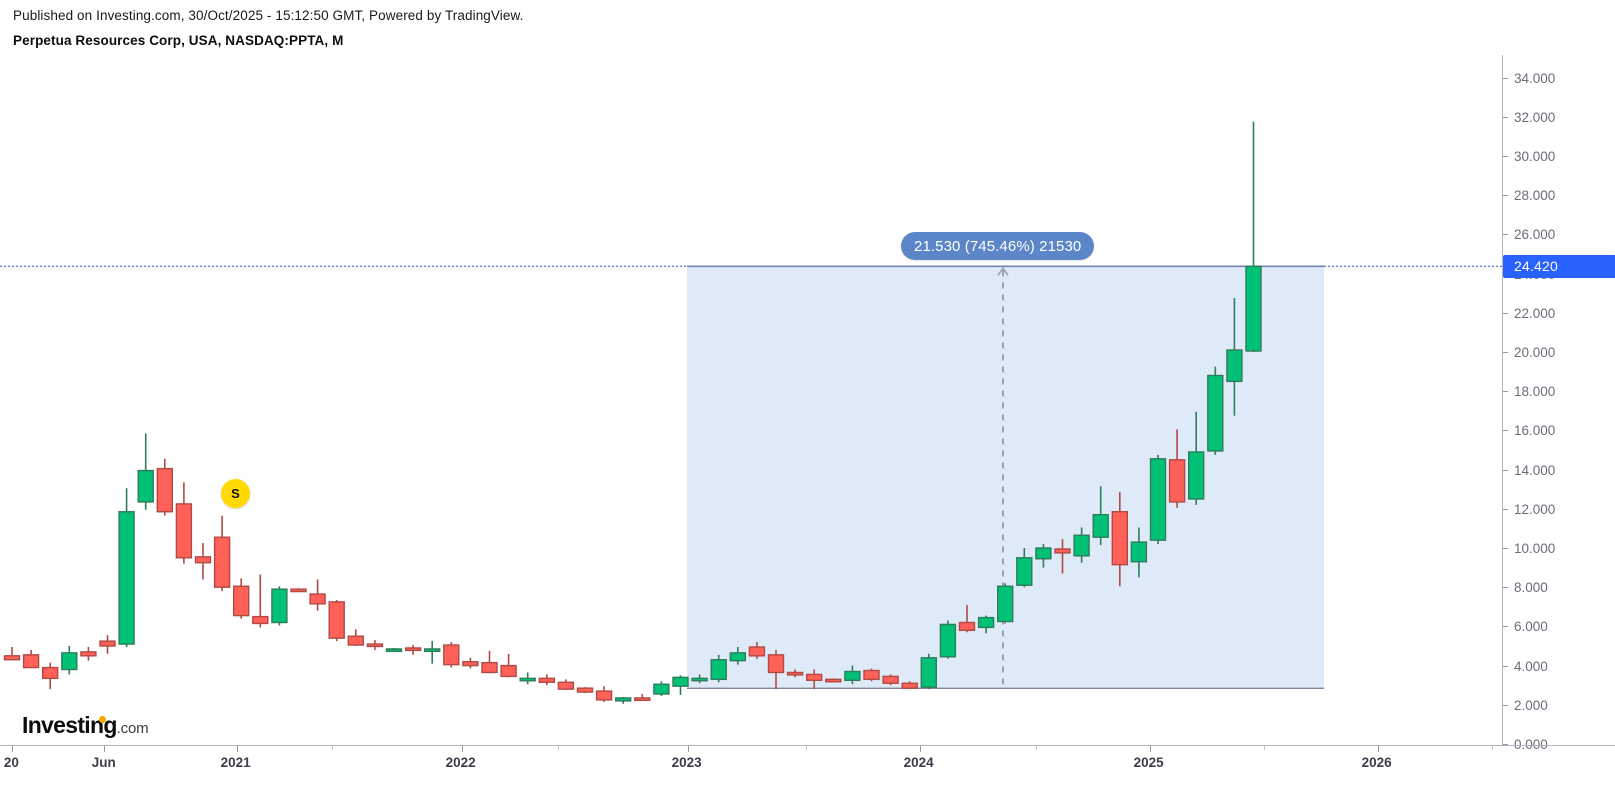 The height and width of the screenshot is (803, 1615). Describe the element at coordinates (235, 762) in the screenshot. I see `time-tick-label: 2021` at that location.